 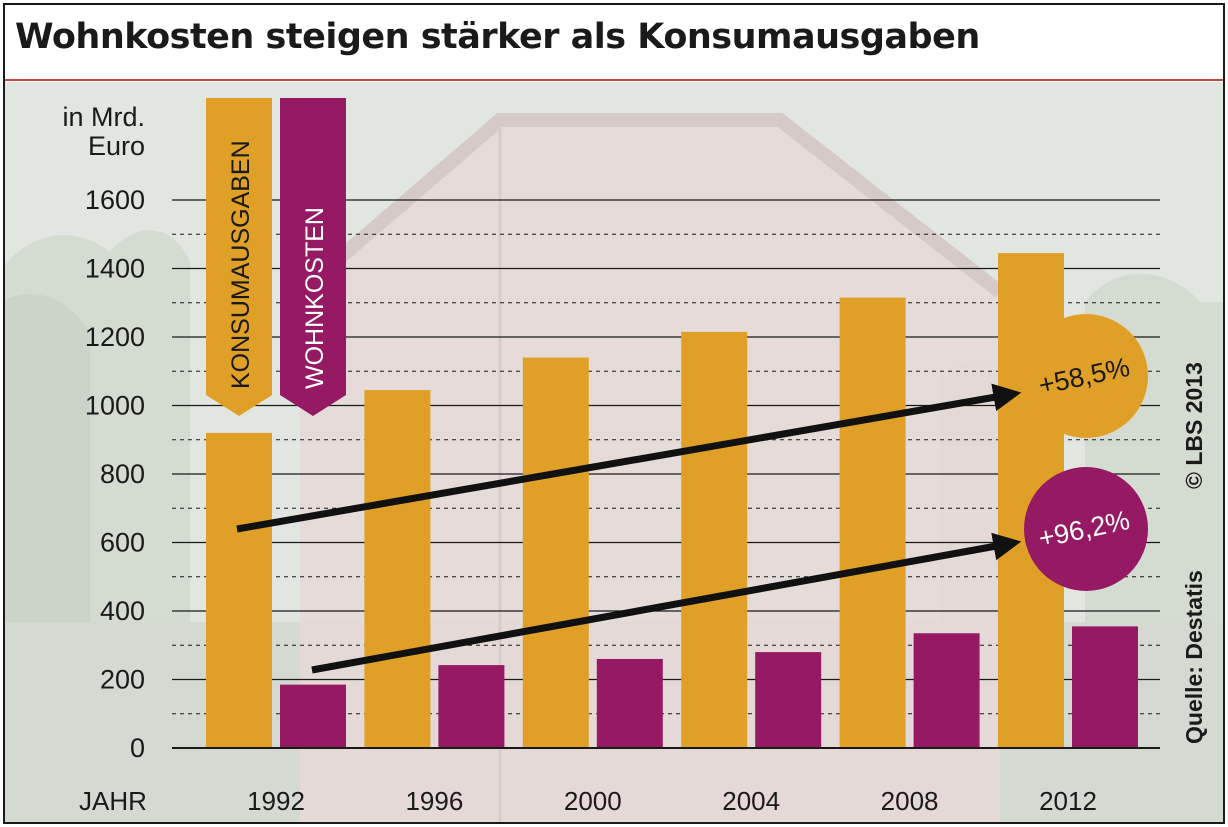 I want to click on y-tick-label: 800, so click(x=122, y=474).